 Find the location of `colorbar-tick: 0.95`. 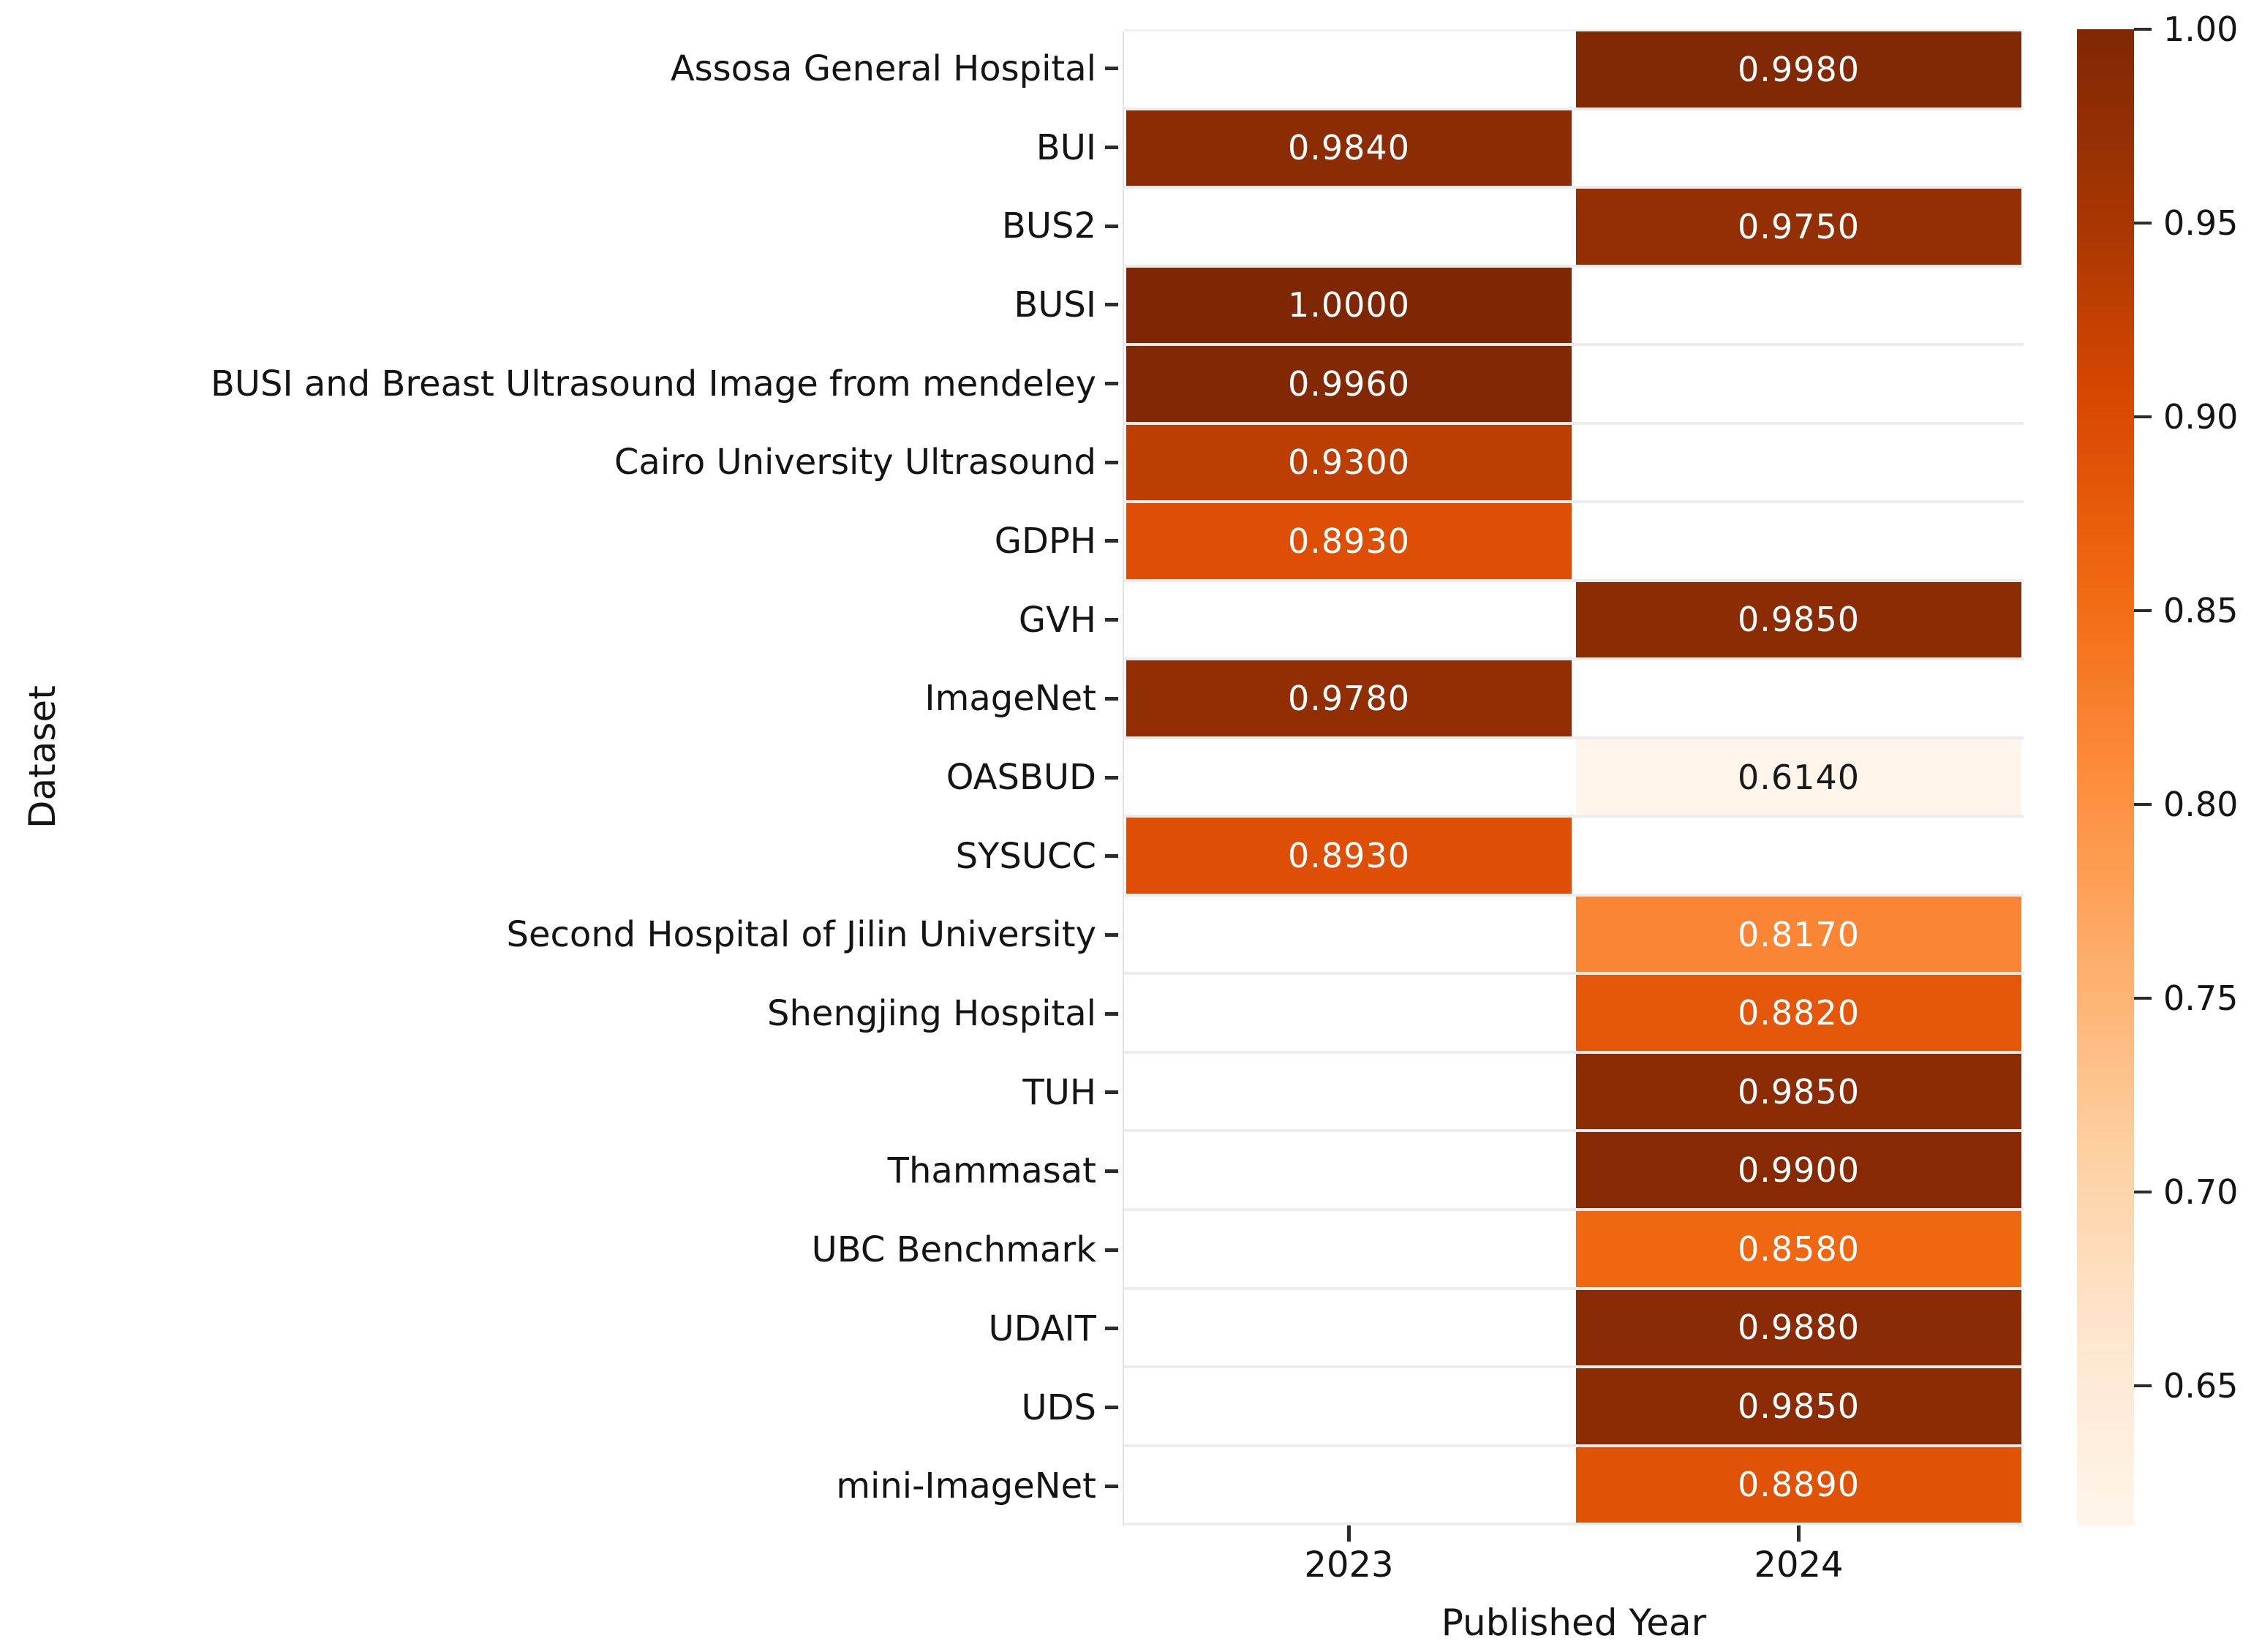

colorbar-tick: 0.95 is located at coordinates (2186, 223).